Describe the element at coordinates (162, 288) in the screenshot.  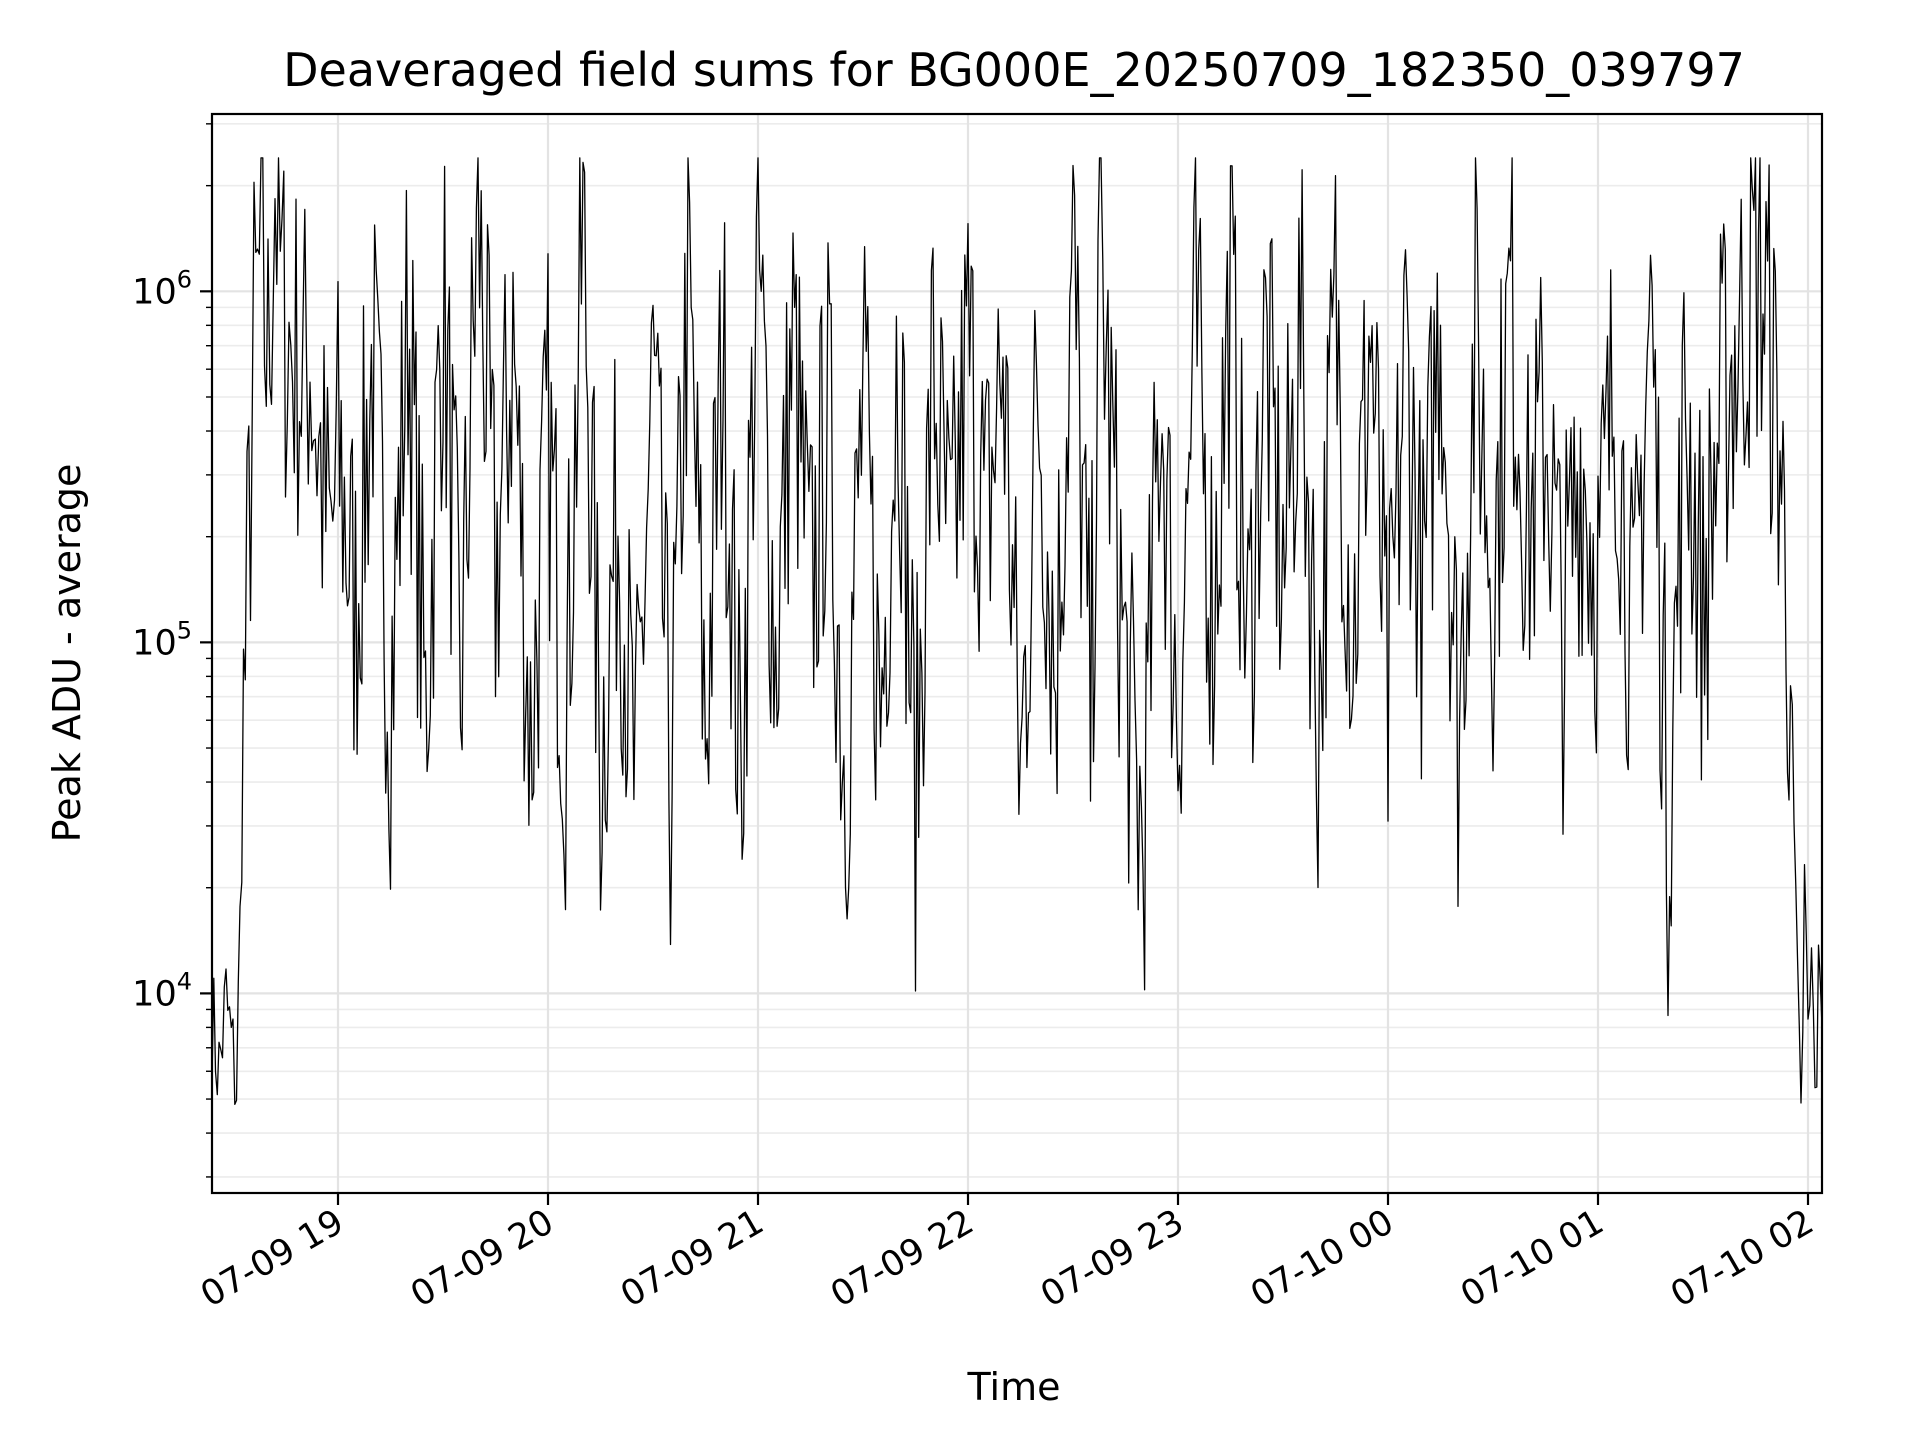
I see `y-tick-label: 10⁶` at that location.